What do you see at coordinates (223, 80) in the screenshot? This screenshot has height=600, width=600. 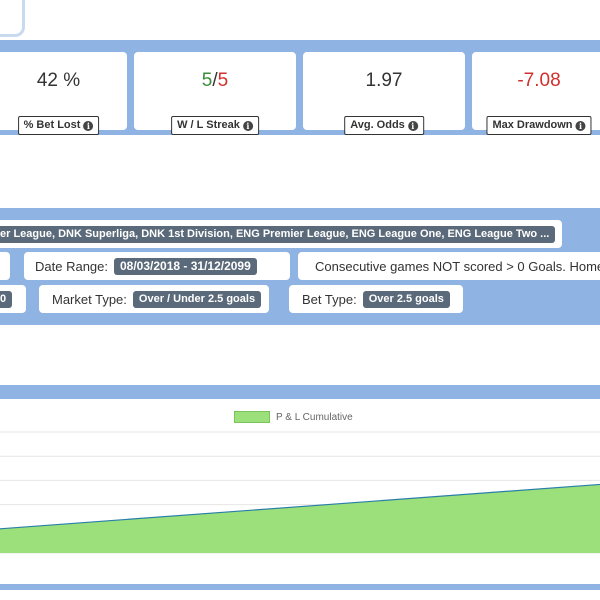 I see `loss-streak-value: 5` at bounding box center [223, 80].